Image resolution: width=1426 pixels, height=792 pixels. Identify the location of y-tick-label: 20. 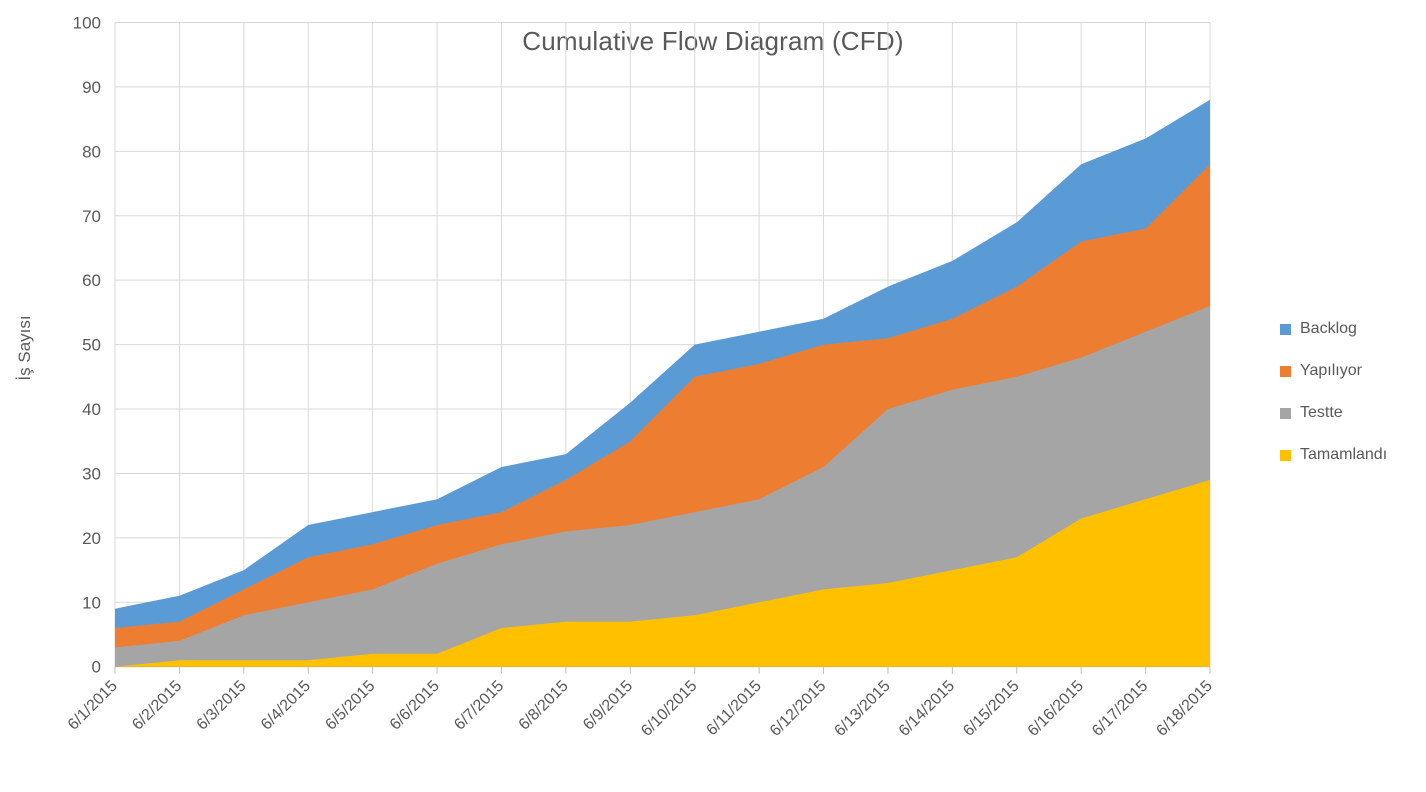
(91, 538).